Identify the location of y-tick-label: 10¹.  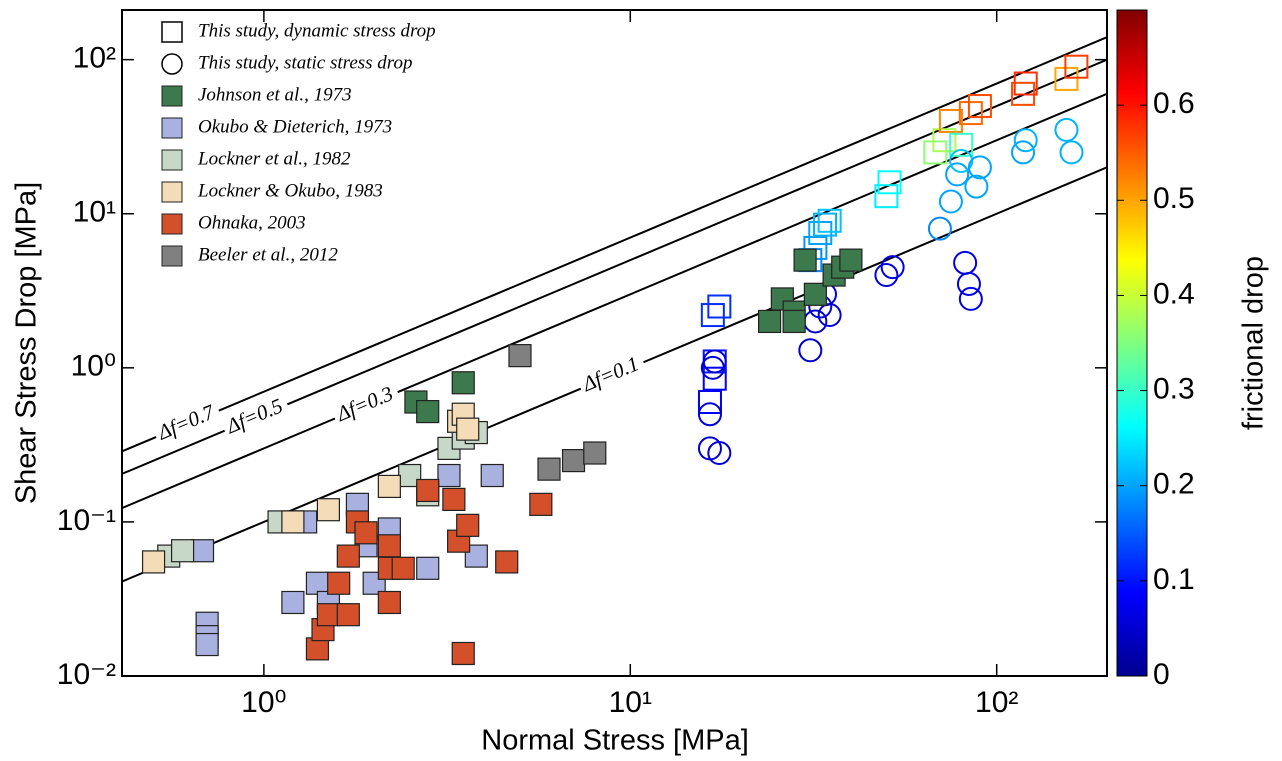
(94, 212).